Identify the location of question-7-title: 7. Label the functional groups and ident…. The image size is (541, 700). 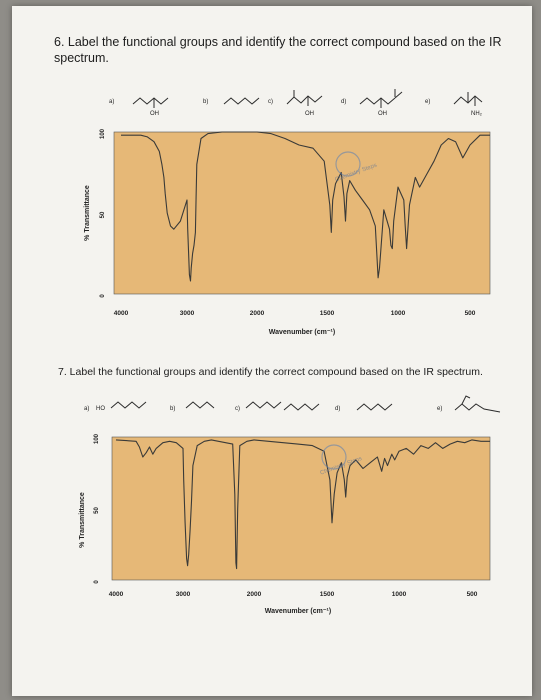
(270, 372).